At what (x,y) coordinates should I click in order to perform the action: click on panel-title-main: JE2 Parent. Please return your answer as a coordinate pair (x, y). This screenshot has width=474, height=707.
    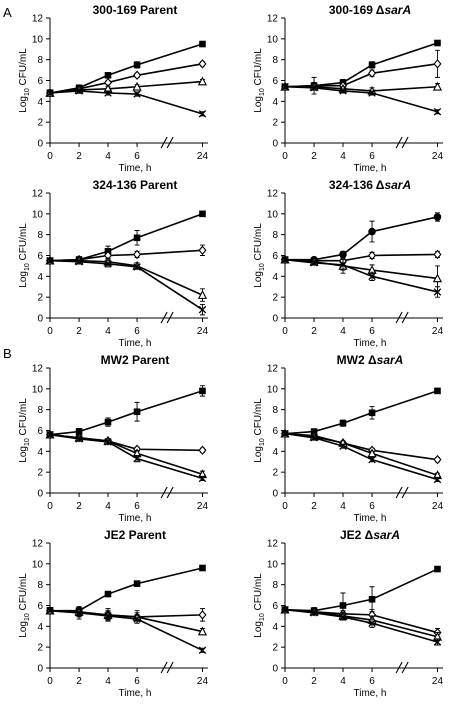
    Looking at the image, I should click on (135, 535).